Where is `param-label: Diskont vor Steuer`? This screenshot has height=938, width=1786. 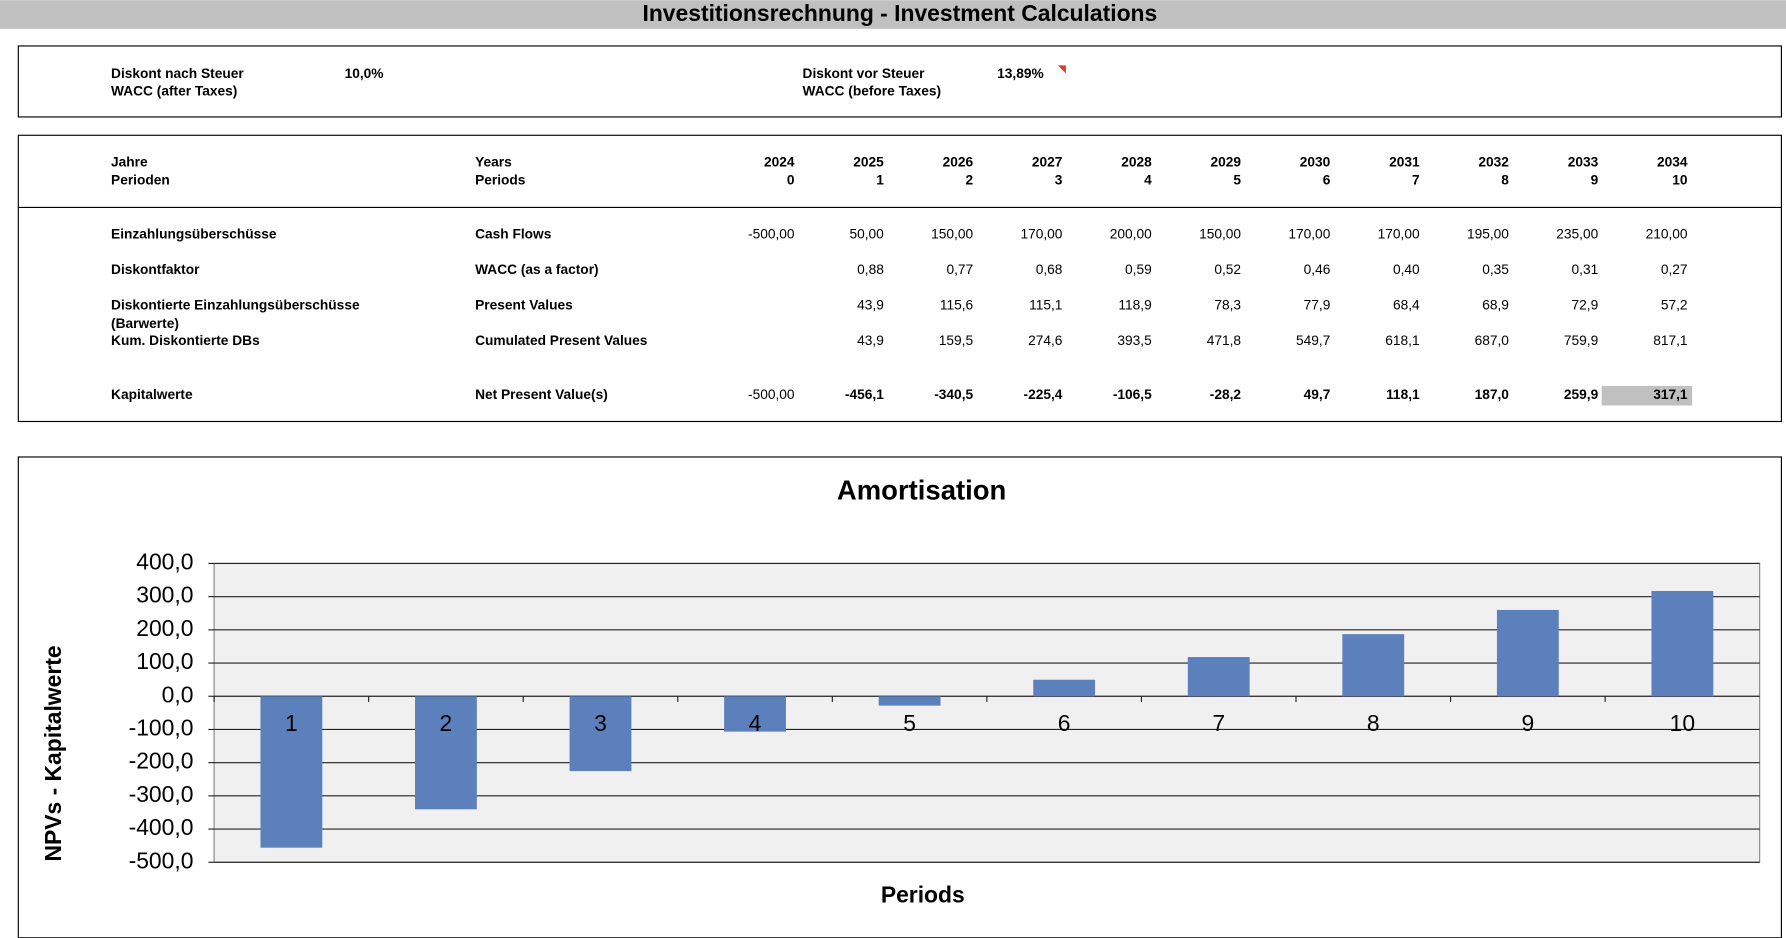 param-label: Diskont vor Steuer is located at coordinates (864, 73).